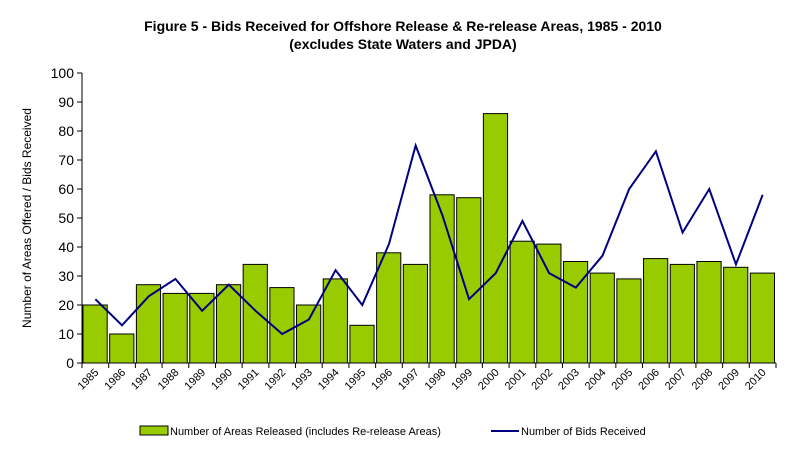  I want to click on x-tick-label: 2005, so click(623, 380).